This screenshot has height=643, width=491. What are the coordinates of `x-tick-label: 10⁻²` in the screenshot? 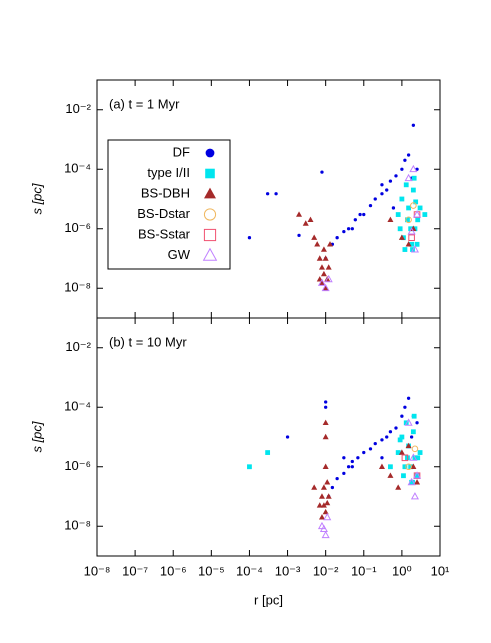 It's located at (326, 570).